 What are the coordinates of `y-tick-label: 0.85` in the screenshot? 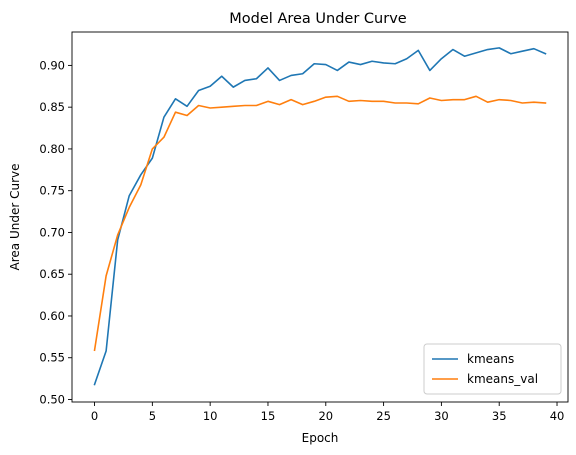 It's located at (52, 107).